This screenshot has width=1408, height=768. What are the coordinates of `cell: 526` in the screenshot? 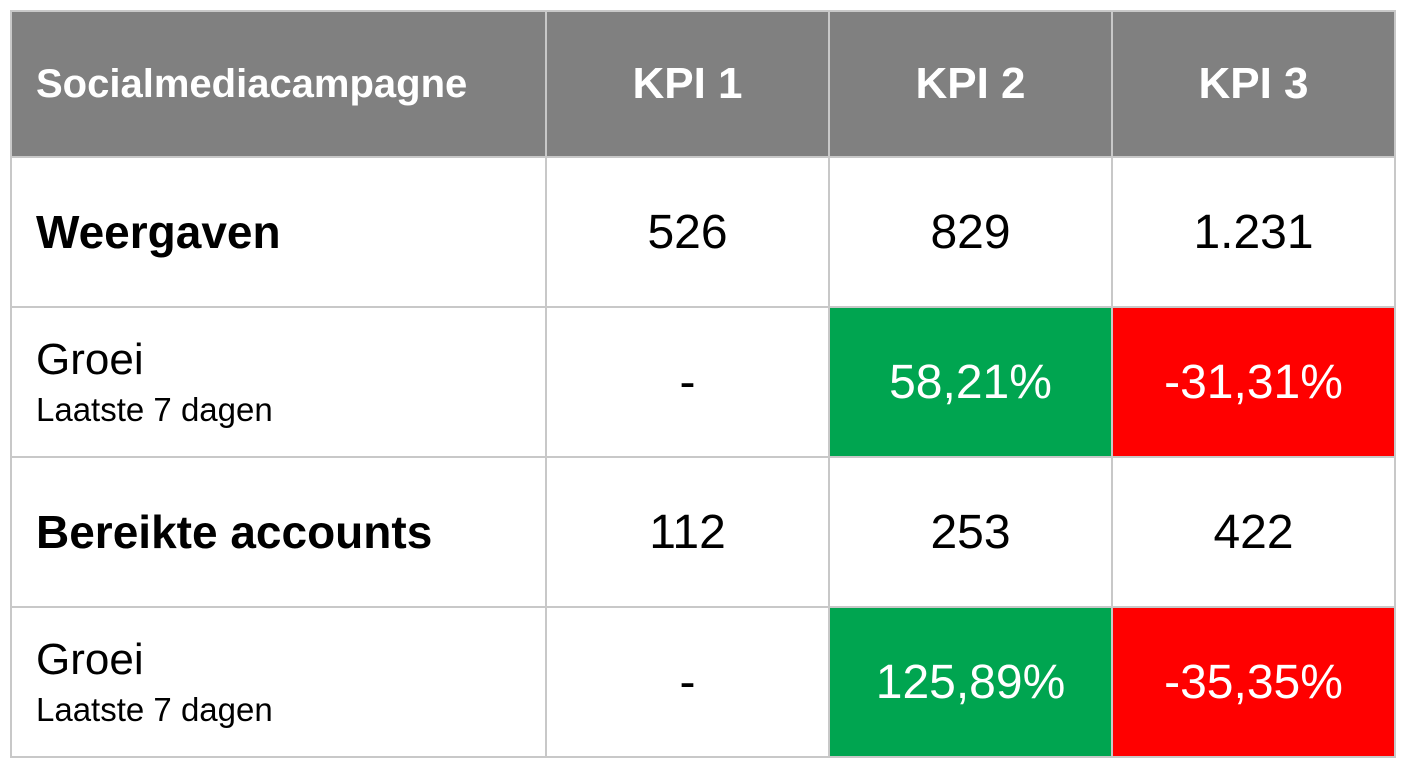 It's located at (687, 232).